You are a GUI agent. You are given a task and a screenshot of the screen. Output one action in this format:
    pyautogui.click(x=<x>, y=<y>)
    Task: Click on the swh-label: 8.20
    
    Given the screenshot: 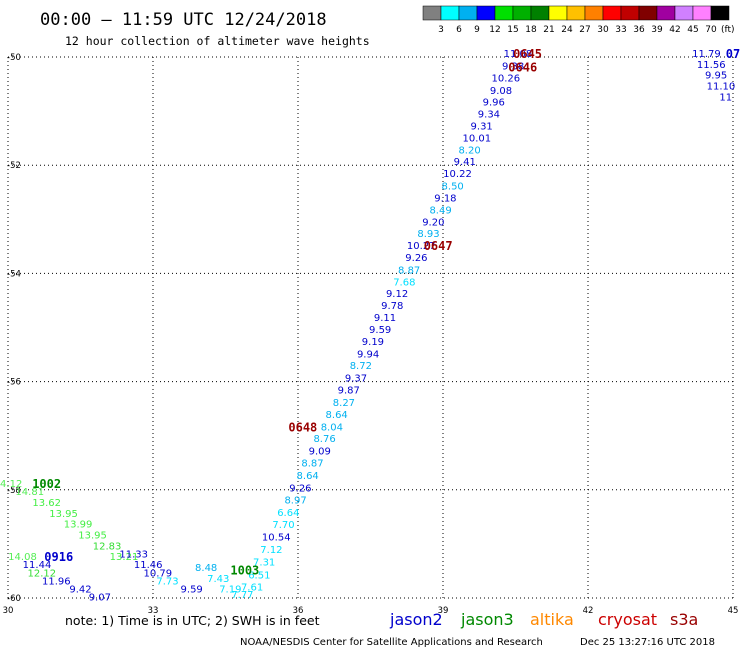 What is the action you would take?
    pyautogui.click(x=469, y=150)
    